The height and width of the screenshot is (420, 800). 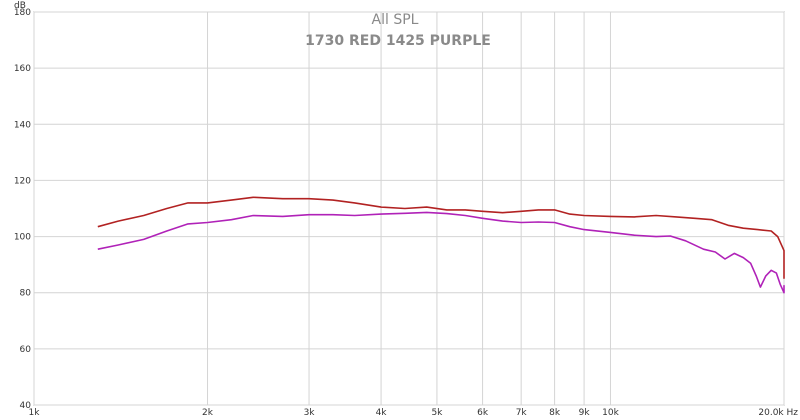 What do you see at coordinates (395, 20) in the screenshot?
I see `chart-title: All SPL` at bounding box center [395, 20].